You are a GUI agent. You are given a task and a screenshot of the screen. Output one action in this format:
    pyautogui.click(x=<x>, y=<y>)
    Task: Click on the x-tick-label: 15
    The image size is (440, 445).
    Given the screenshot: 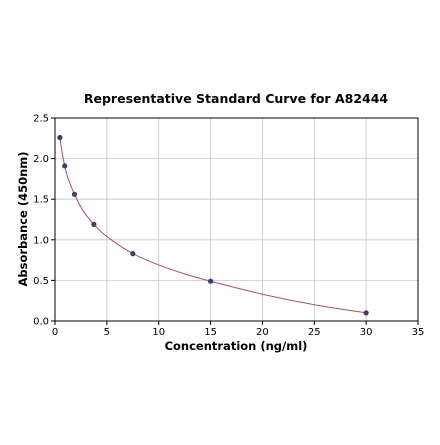 What is the action you would take?
    pyautogui.click(x=210, y=332)
    